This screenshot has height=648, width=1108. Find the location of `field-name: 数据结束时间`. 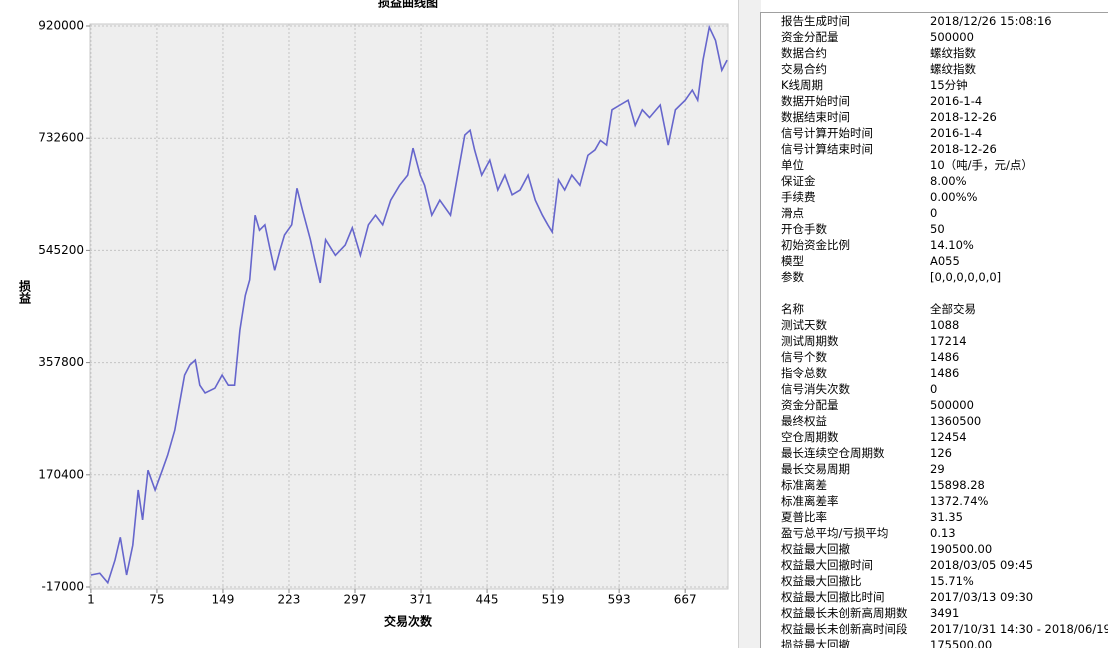

field-name: 数据结束时间 is located at coordinates (815, 117).